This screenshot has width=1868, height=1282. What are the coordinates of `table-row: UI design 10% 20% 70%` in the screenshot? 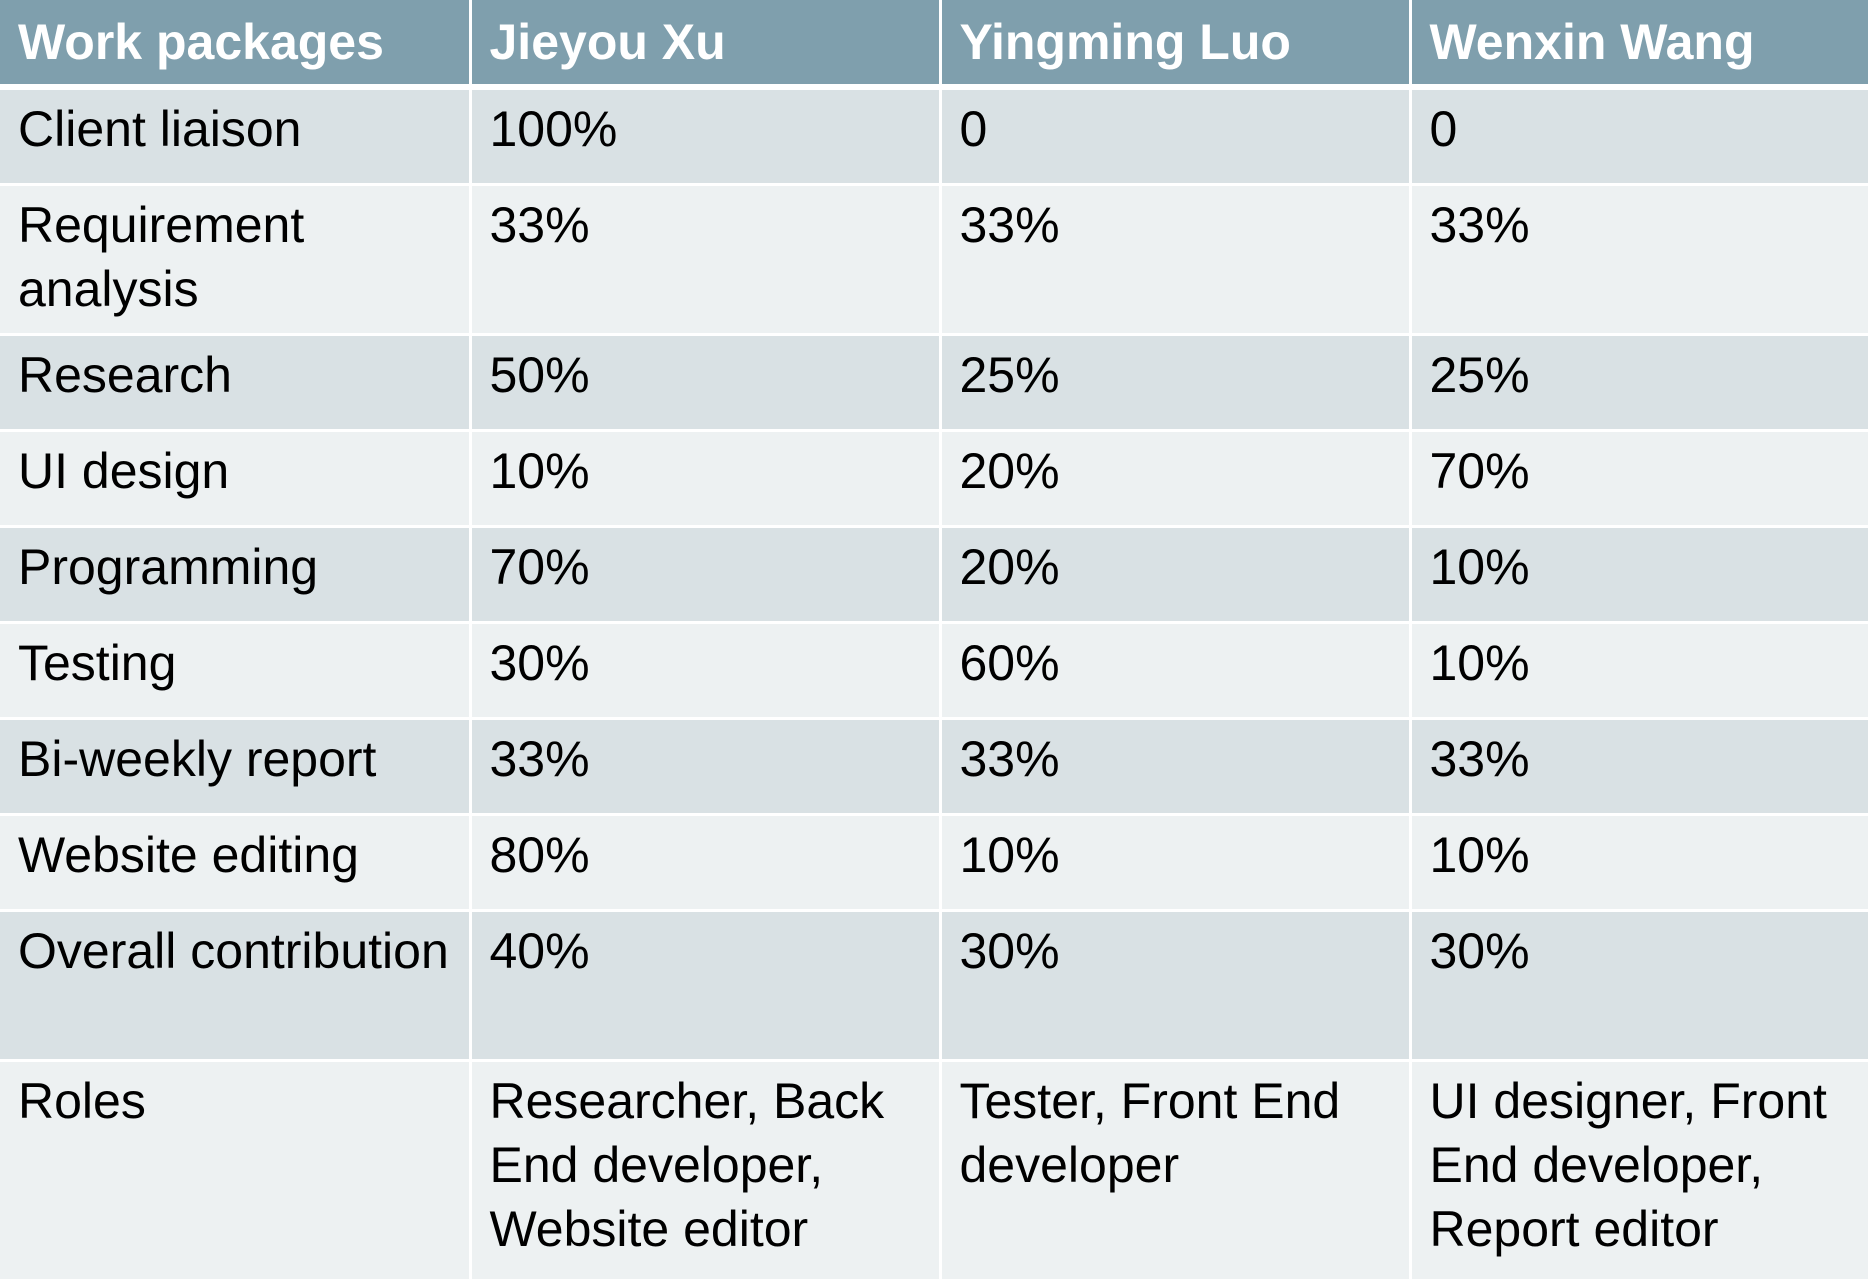 It's located at (934, 478).